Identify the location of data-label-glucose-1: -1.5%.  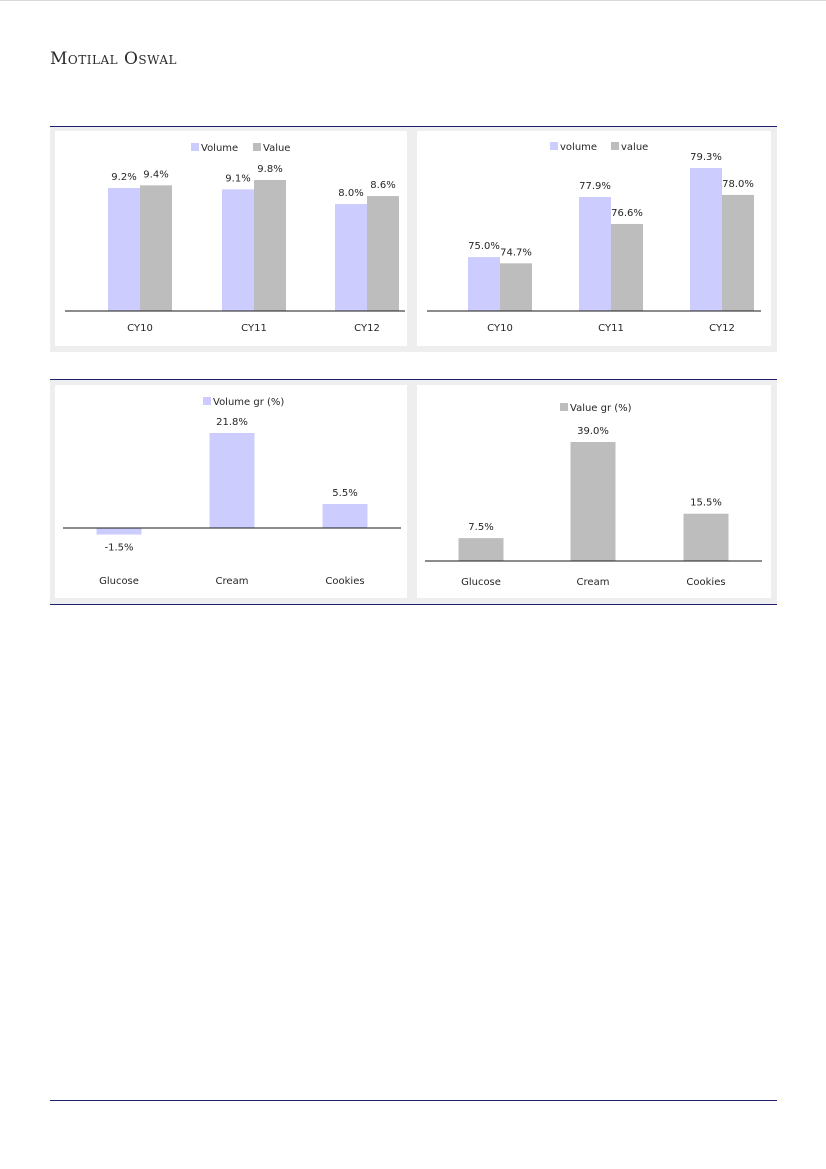
(118, 548).